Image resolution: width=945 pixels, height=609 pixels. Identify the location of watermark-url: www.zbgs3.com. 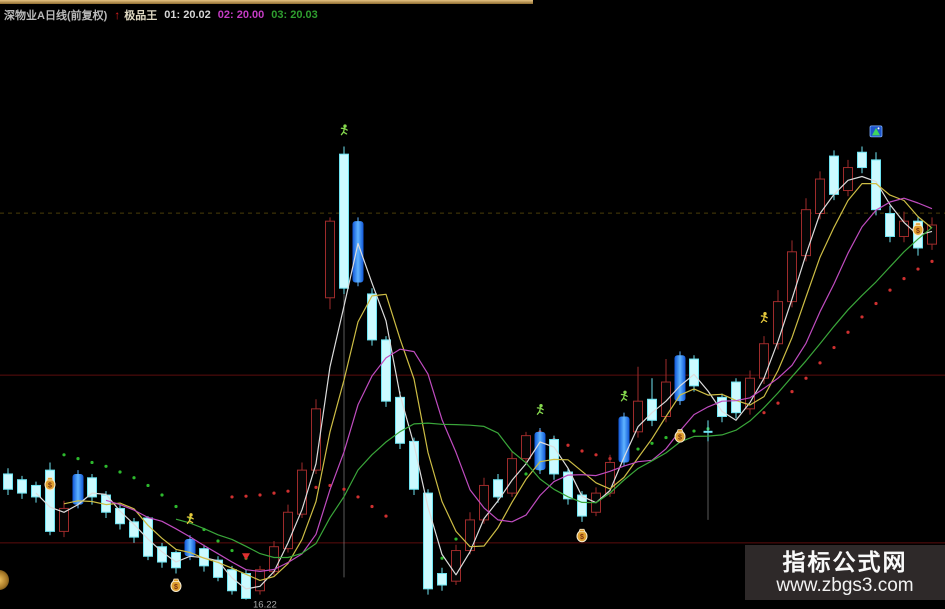
(845, 585).